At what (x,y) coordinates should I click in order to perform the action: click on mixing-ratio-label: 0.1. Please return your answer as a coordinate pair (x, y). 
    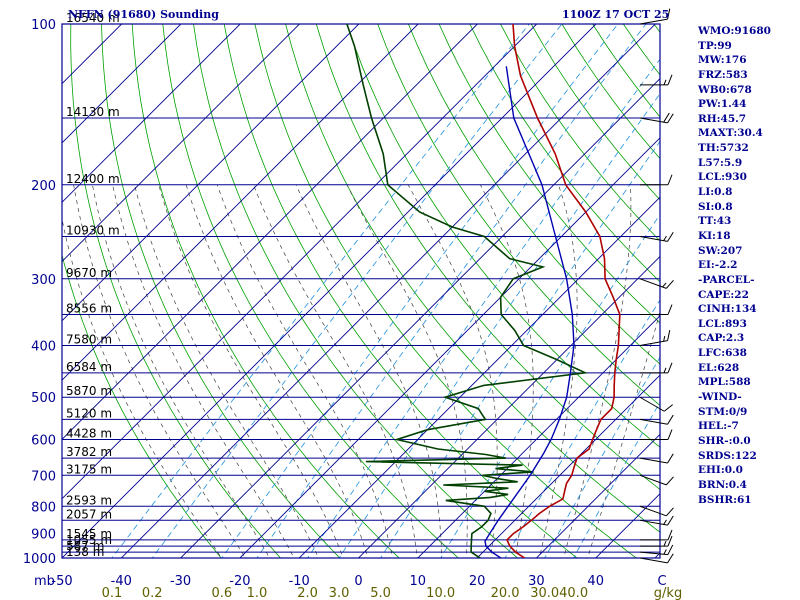
    Looking at the image, I should click on (112, 593).